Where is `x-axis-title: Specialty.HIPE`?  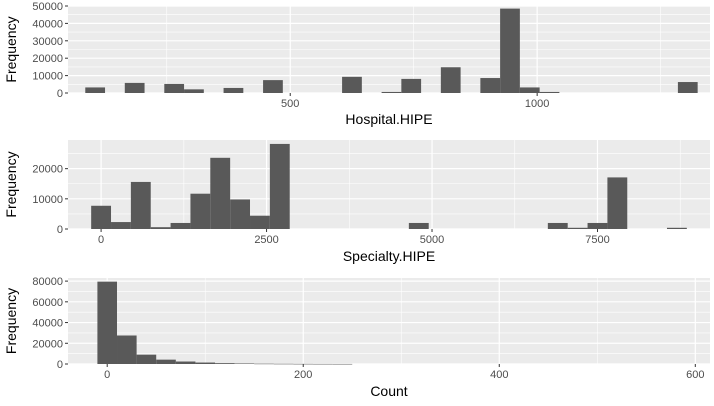
x-axis-title: Specialty.HIPE is located at coordinates (389, 256).